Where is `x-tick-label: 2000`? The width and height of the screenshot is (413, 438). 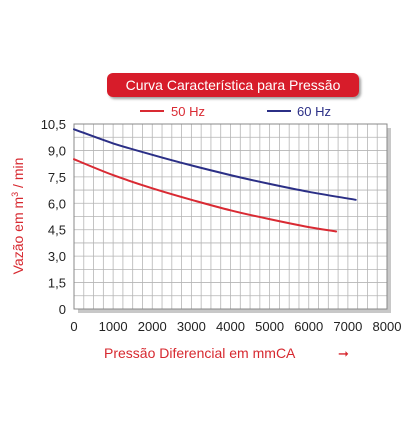 x-tick-label: 2000 is located at coordinates (152, 326).